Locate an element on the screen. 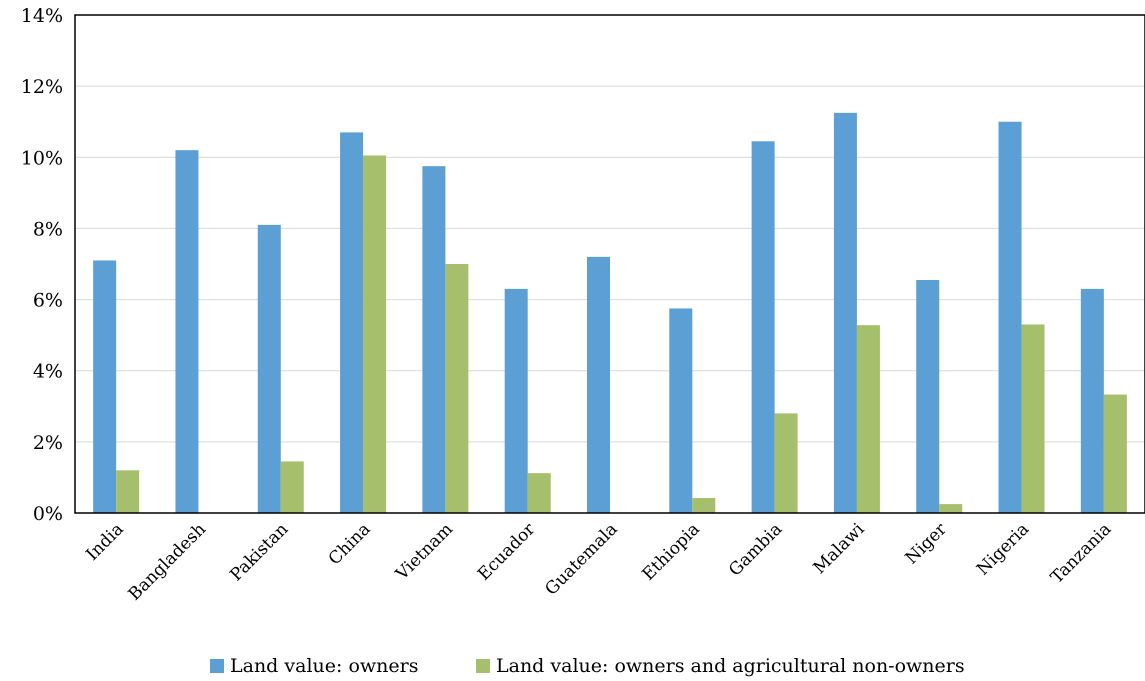  x-tick-label: Tanzania is located at coordinates (1081, 553).